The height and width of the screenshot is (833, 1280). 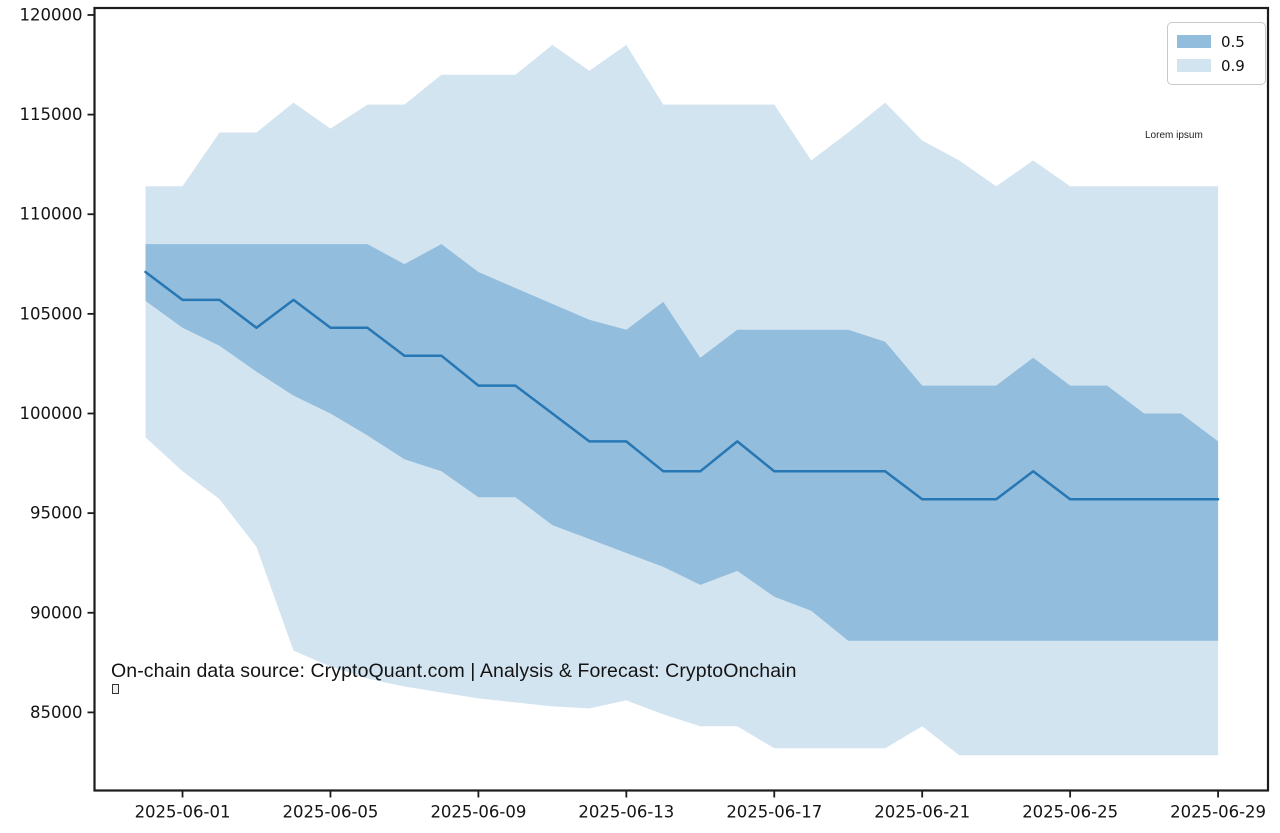 I want to click on x-tick-label: 2025-06-25, so click(x=1070, y=812).